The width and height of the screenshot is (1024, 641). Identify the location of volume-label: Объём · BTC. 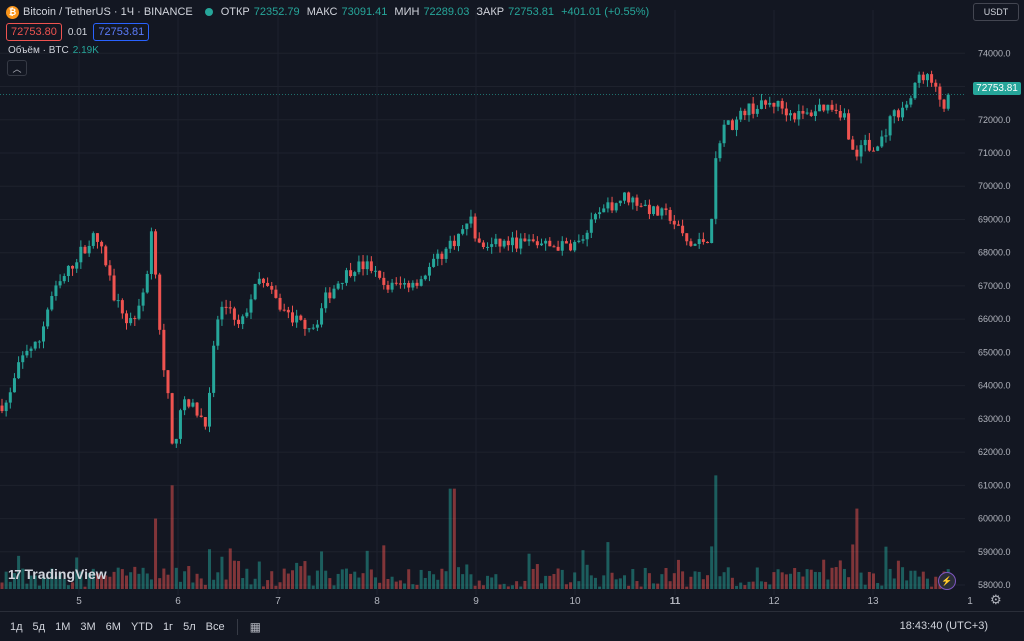
(38, 50).